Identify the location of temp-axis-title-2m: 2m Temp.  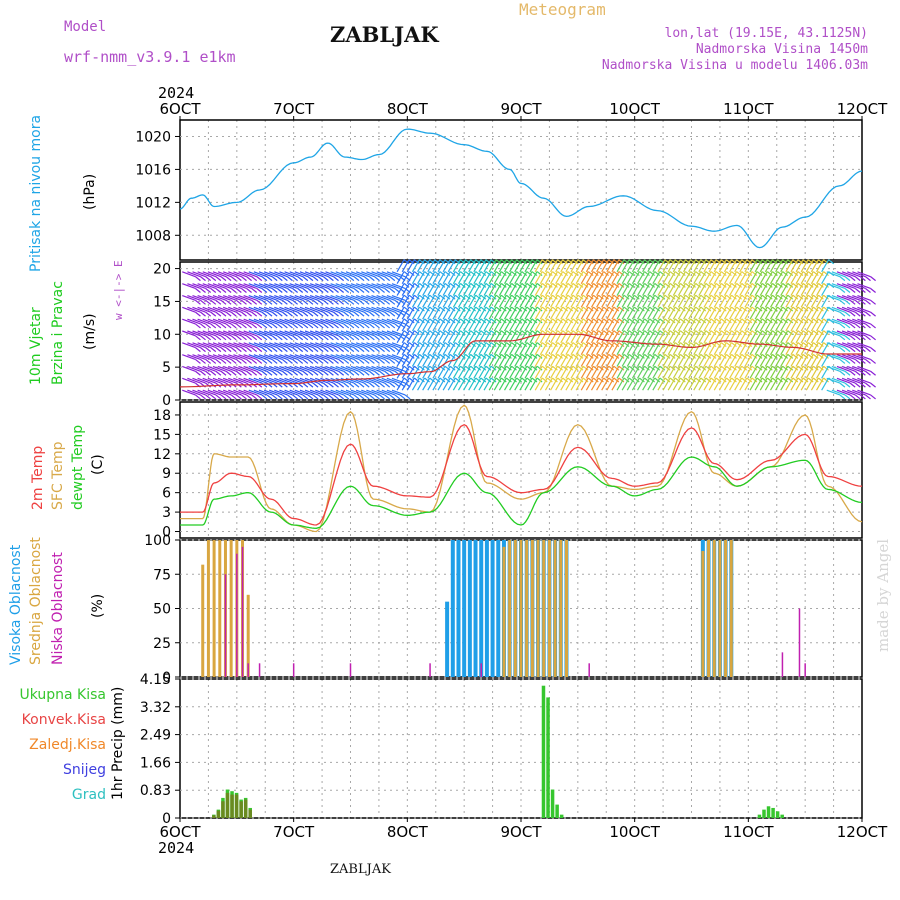
(38, 477).